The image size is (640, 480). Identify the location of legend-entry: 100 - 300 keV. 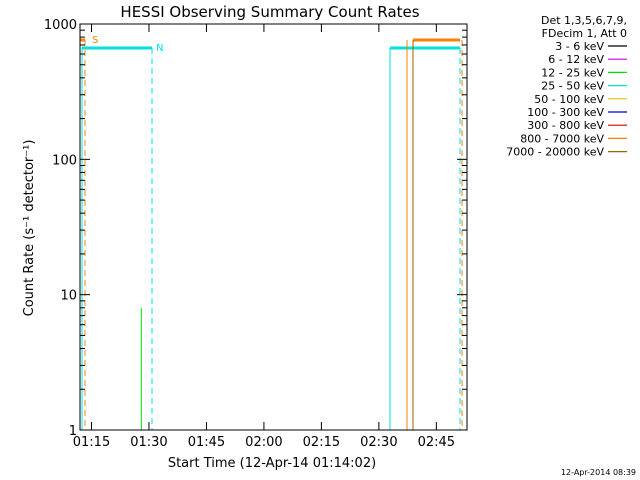
(565, 112).